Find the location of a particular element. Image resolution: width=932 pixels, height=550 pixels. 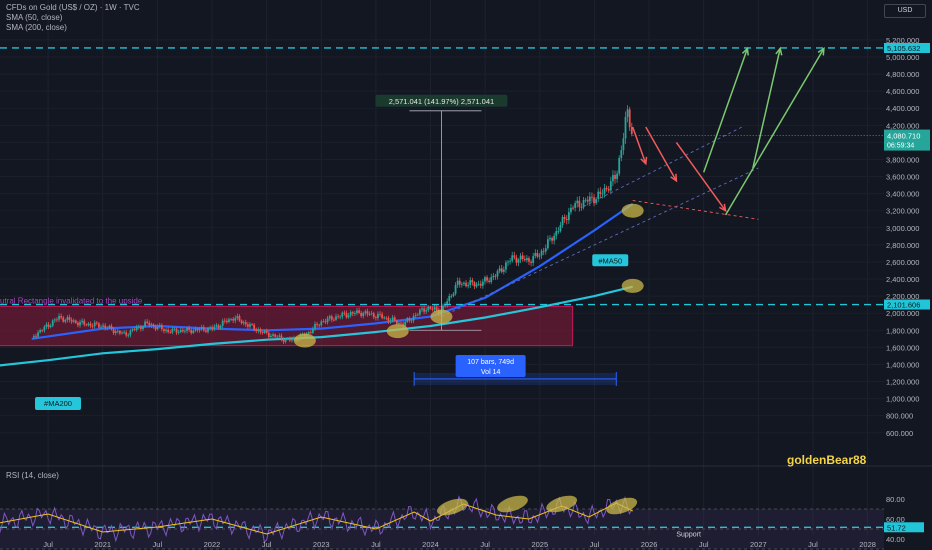

chart-title: CFDs on Gold (US$ / OZ) · 1W · TVC is located at coordinates (73, 7).